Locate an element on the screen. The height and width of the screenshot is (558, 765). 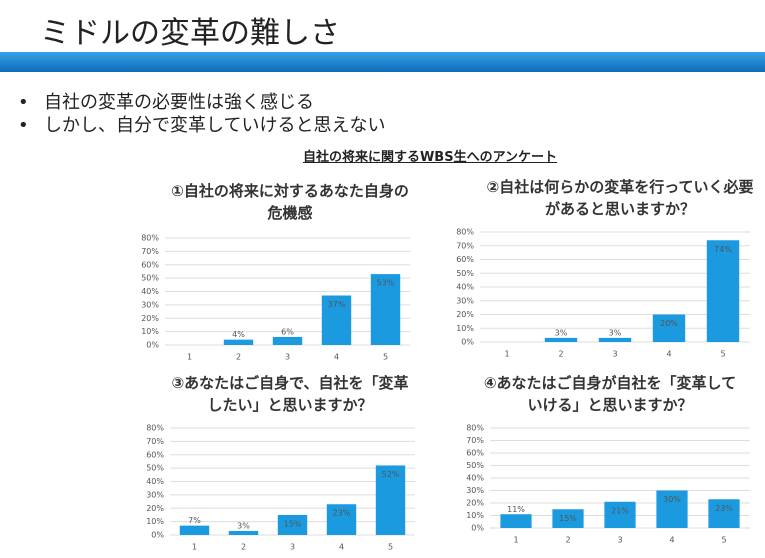
chart-title: ①自社の将来に対するあなた自身の危機感 is located at coordinates (290, 202).